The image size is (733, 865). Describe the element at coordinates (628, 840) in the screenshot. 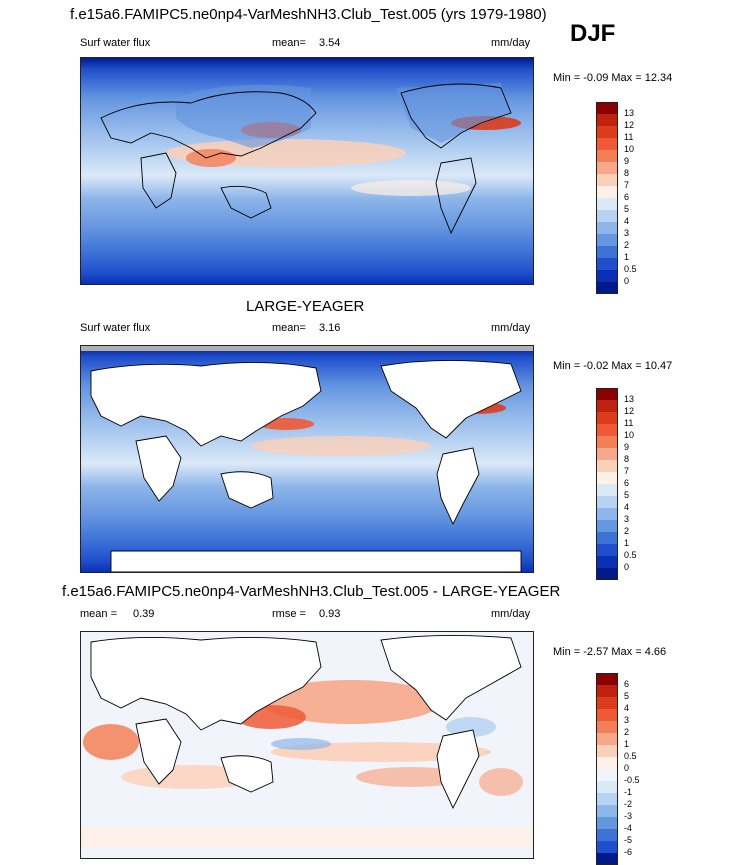

I see `panel3-cbar-label: -5` at that location.